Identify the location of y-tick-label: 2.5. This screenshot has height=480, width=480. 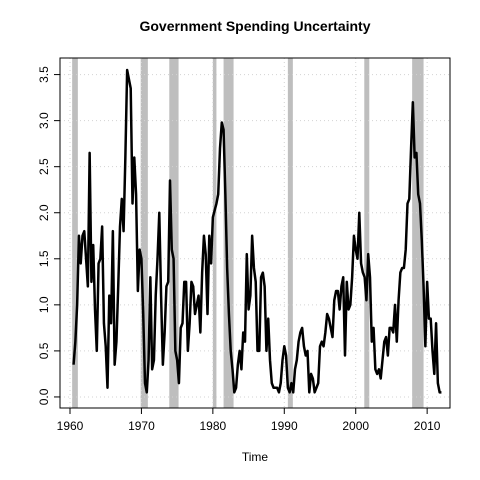
(44, 166).